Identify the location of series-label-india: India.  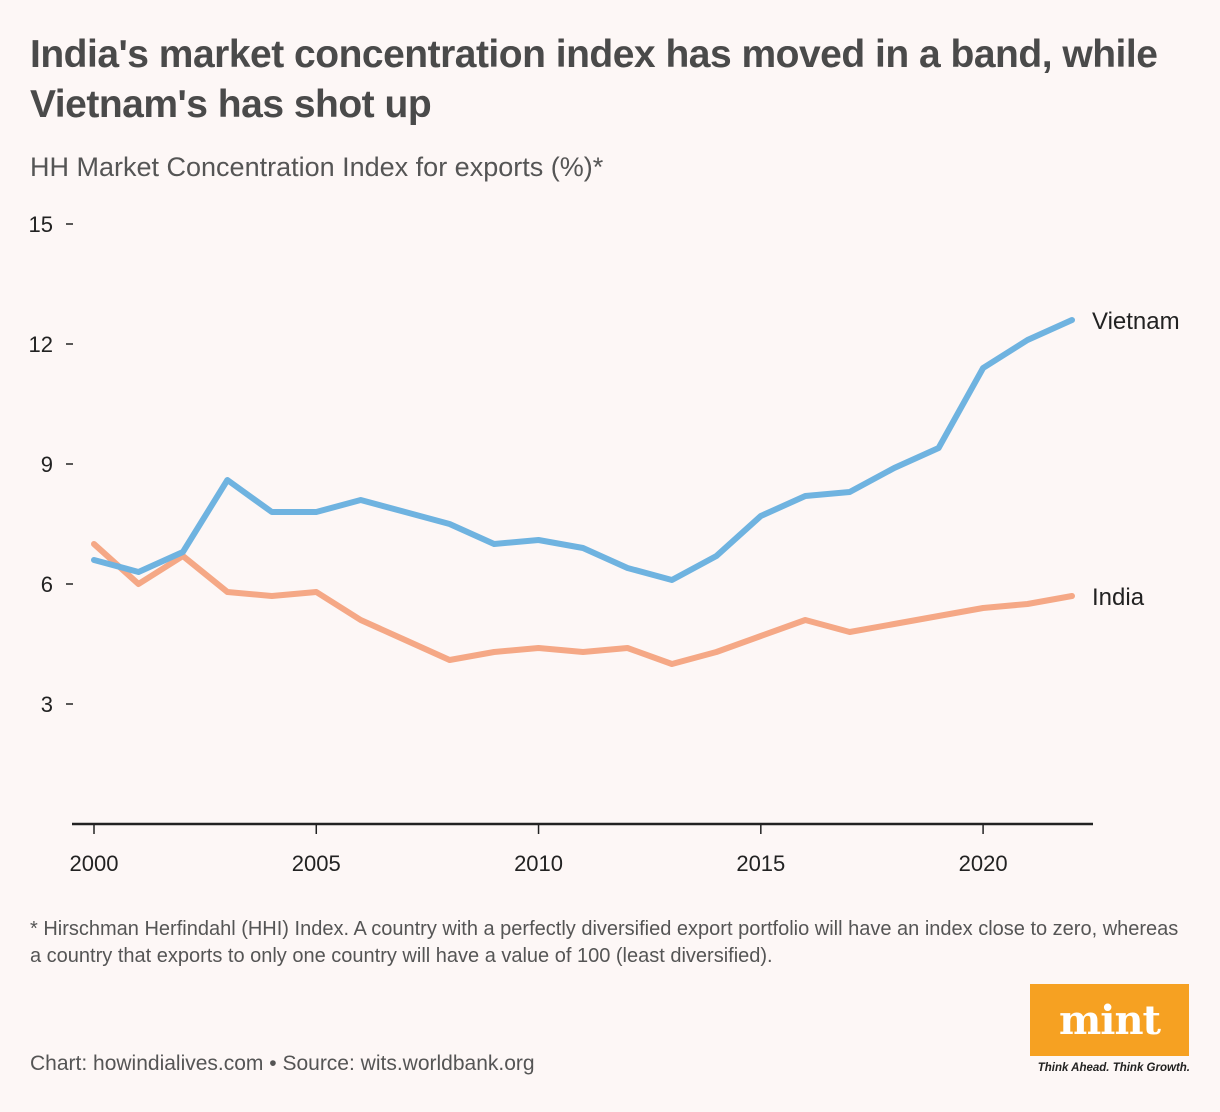
(1118, 597).